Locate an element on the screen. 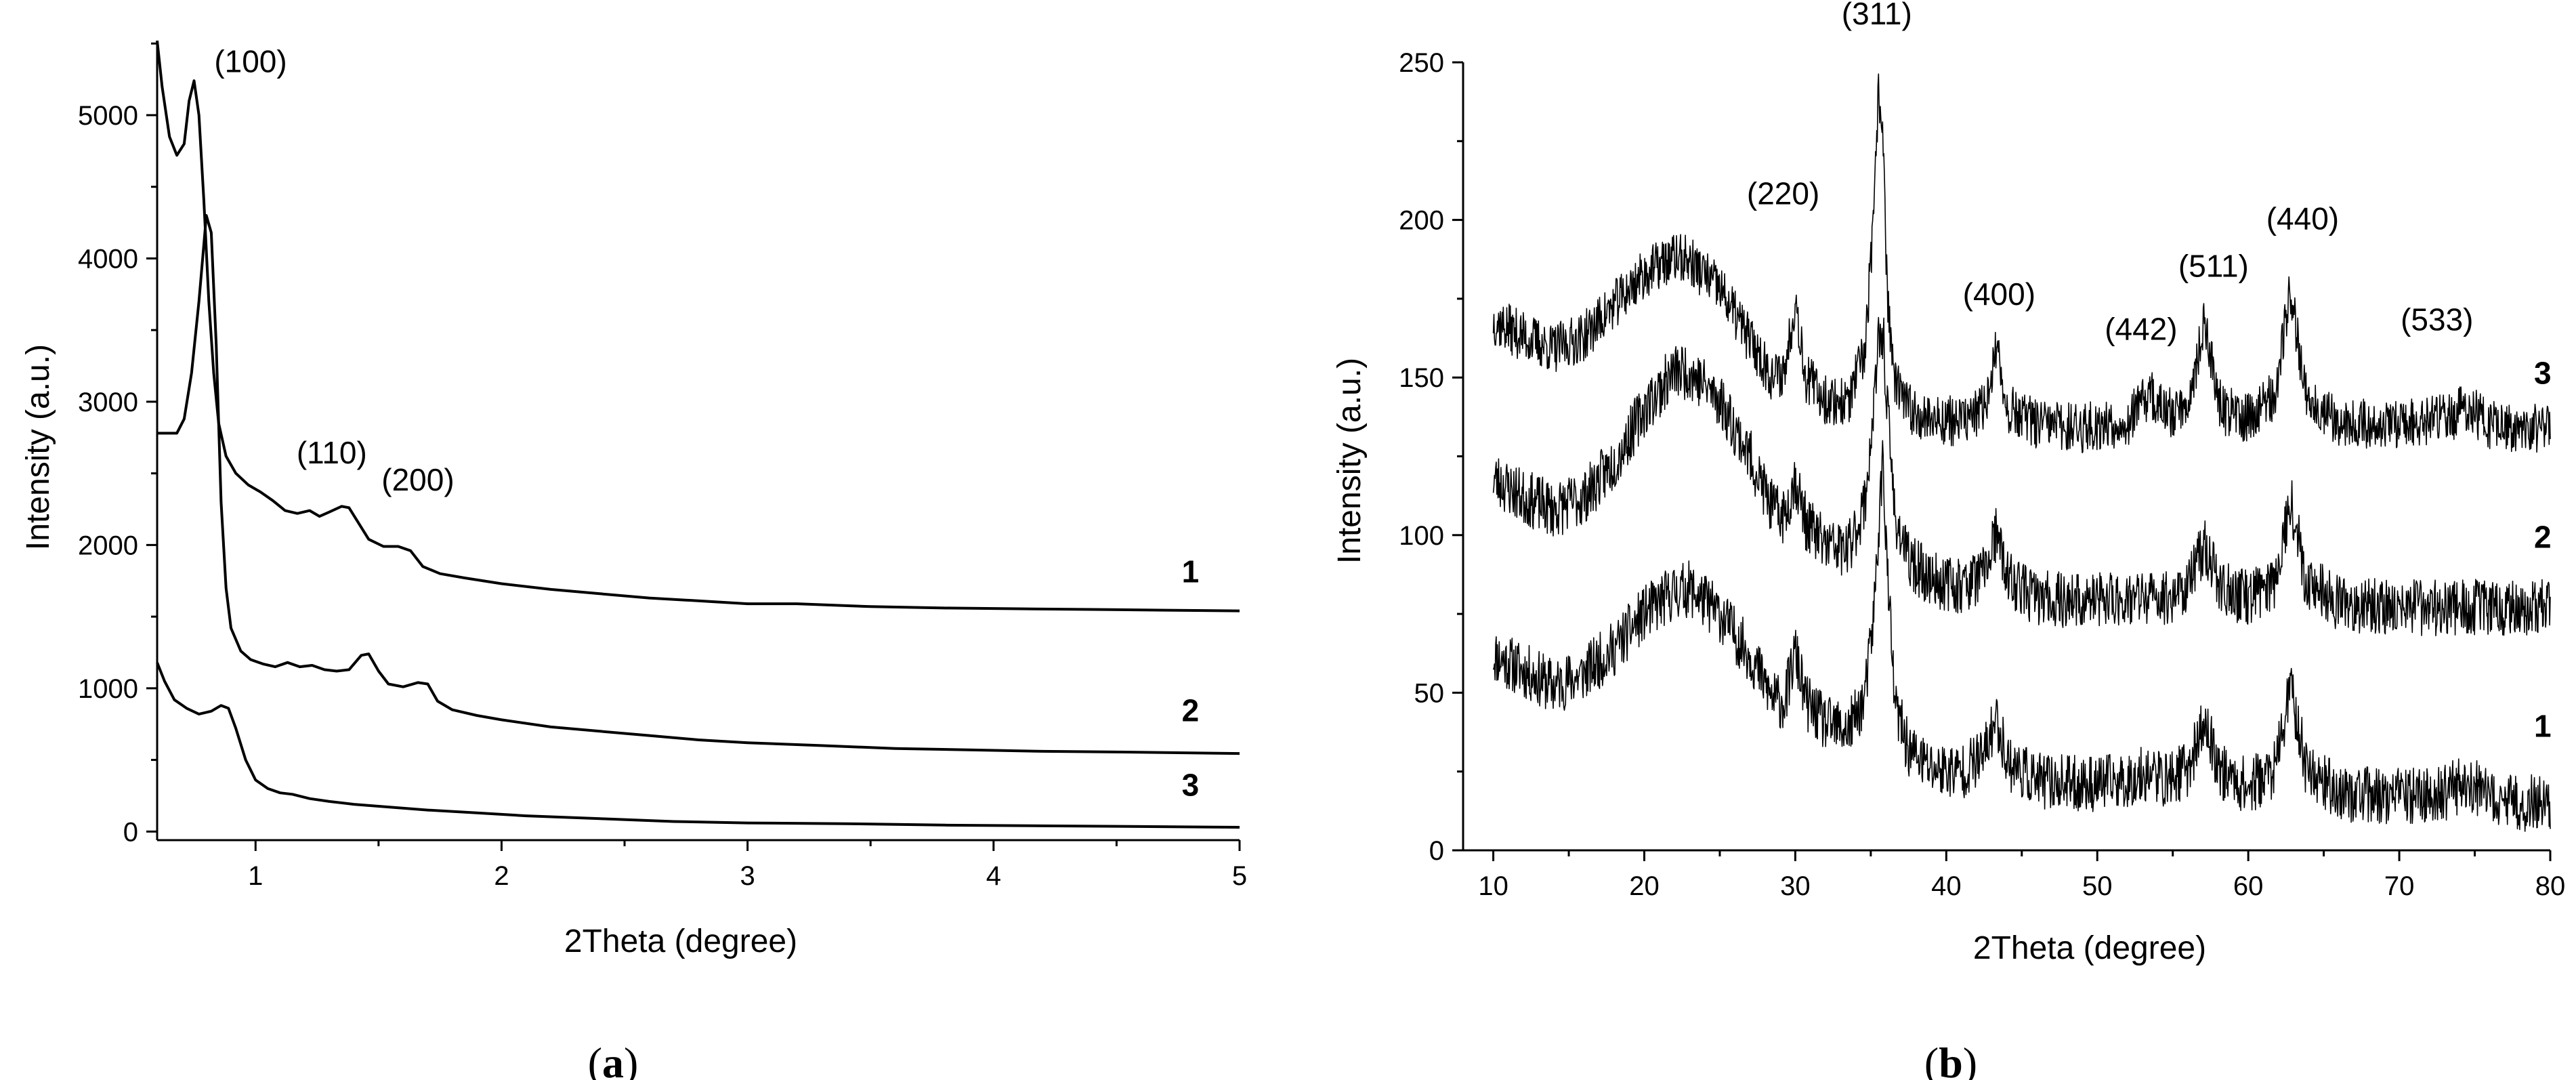 This screenshot has width=2576, height=1080. panel-b-x-axis-title: 2Theta (degree) is located at coordinates (2089, 948).